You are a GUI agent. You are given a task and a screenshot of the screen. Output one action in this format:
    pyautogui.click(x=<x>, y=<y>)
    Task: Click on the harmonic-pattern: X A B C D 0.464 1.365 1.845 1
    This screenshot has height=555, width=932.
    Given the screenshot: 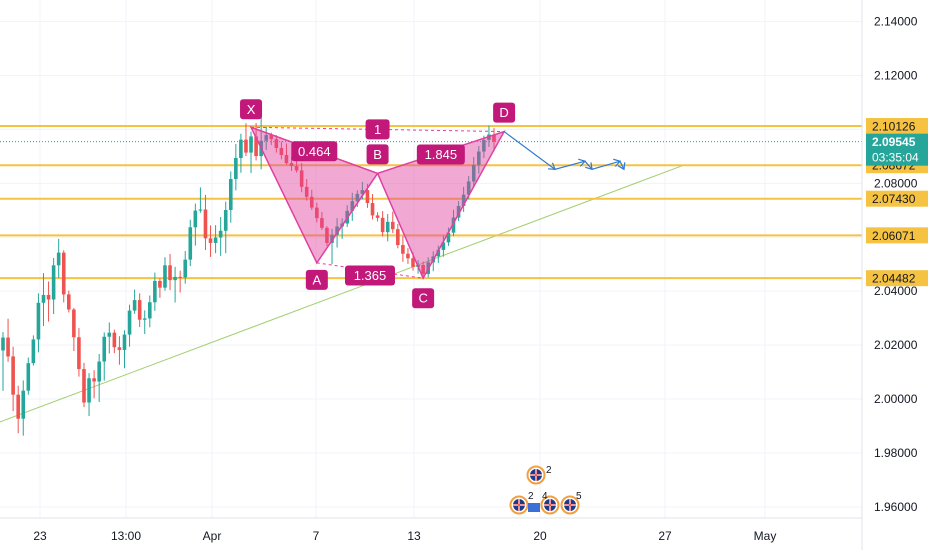 What is the action you would take?
    pyautogui.click(x=378, y=204)
    